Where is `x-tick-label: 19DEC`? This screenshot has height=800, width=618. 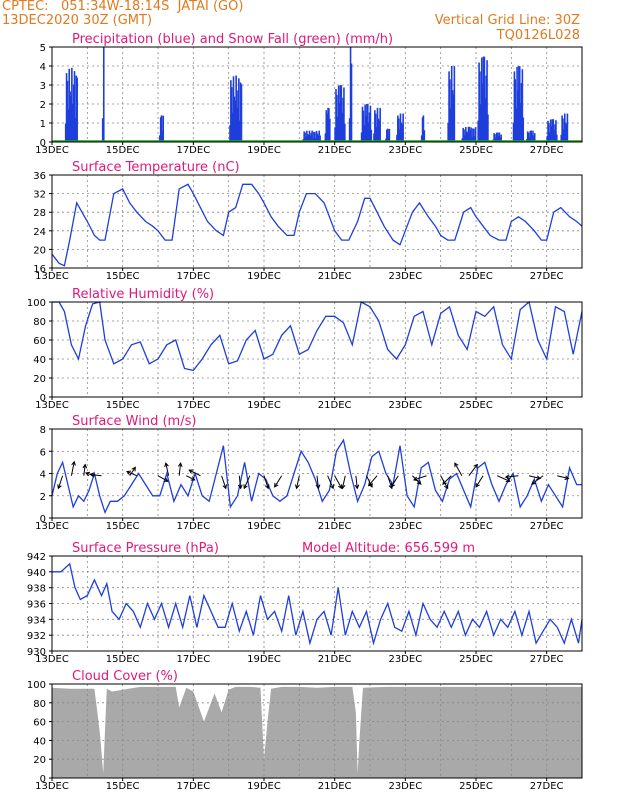 x-tick-label: 19DEC is located at coordinates (264, 786).